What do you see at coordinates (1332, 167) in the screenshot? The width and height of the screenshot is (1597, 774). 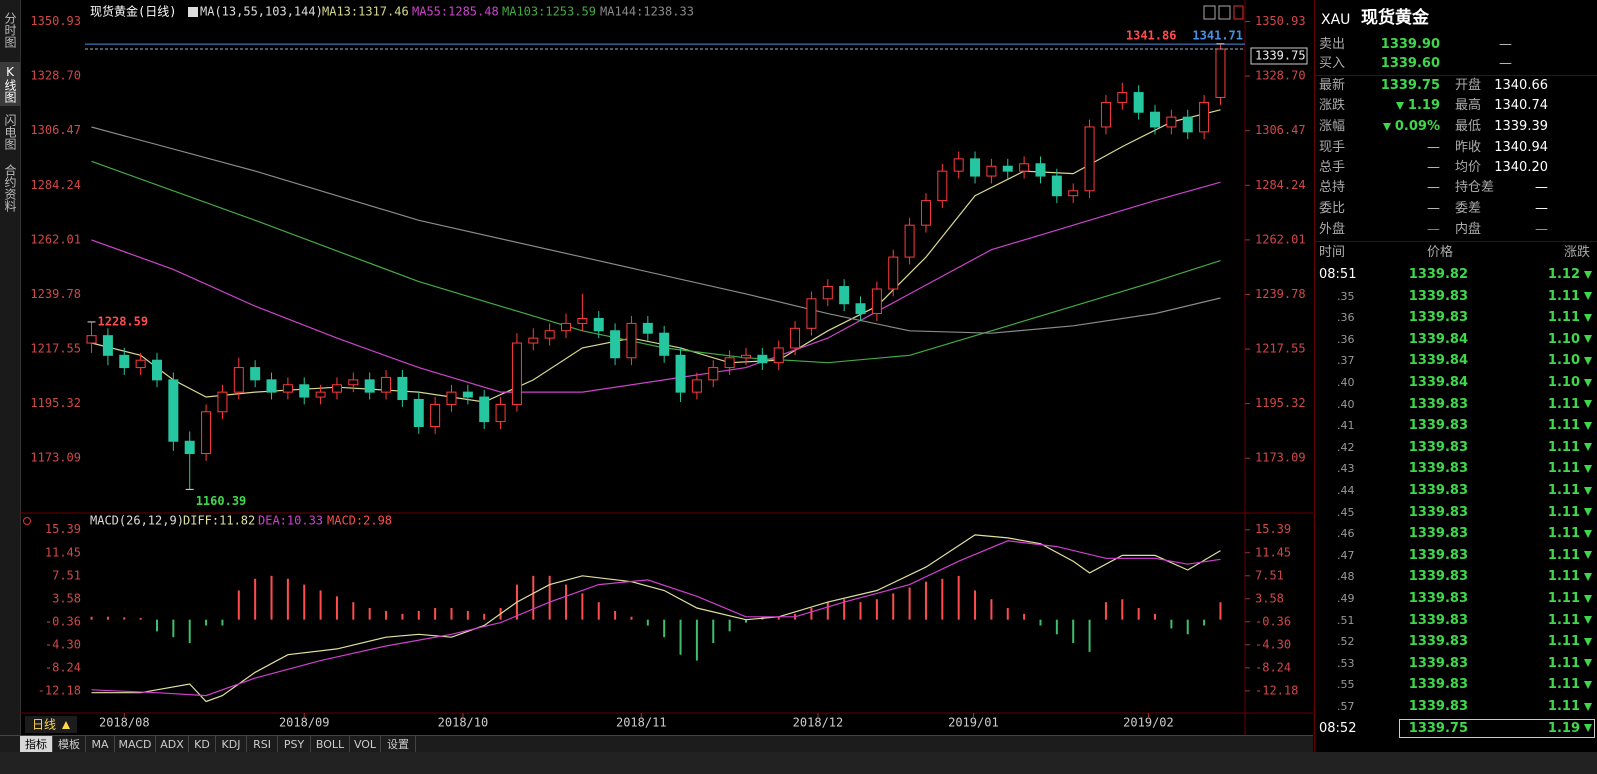 I see `quote-label: 总手` at bounding box center [1332, 167].